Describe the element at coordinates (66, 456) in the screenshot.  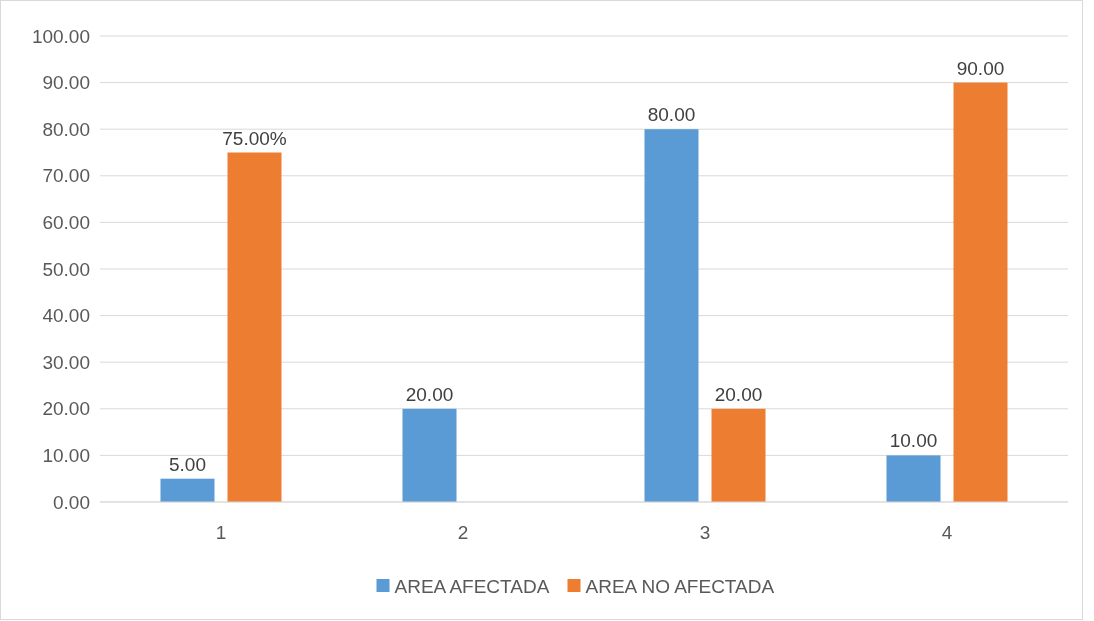
I see `y-tick-label: 10.00` at that location.